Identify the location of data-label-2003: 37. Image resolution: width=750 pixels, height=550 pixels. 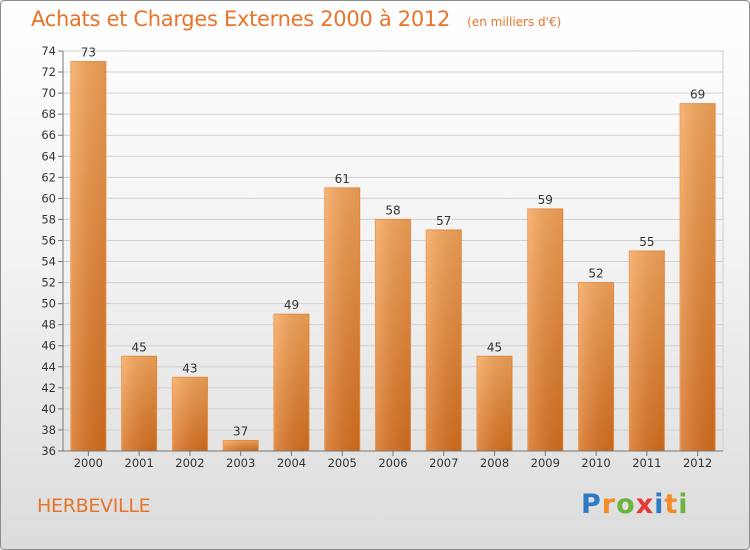
(240, 431).